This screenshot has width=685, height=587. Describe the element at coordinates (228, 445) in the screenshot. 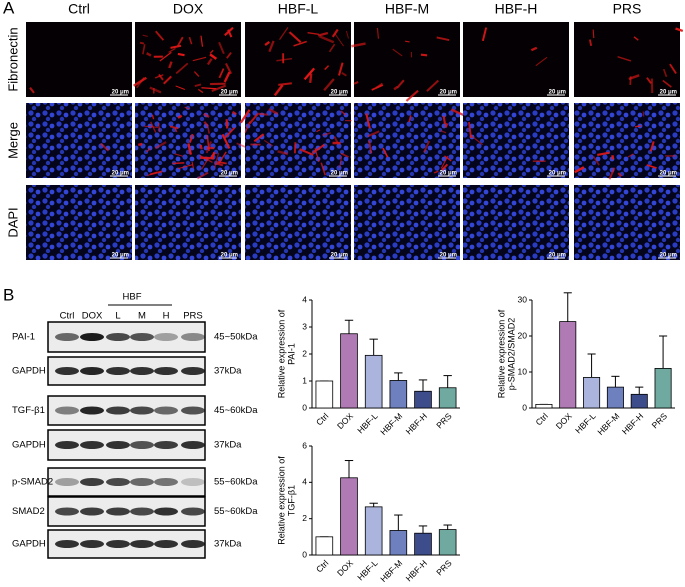

I see `blot-size: 37kDa` at that location.